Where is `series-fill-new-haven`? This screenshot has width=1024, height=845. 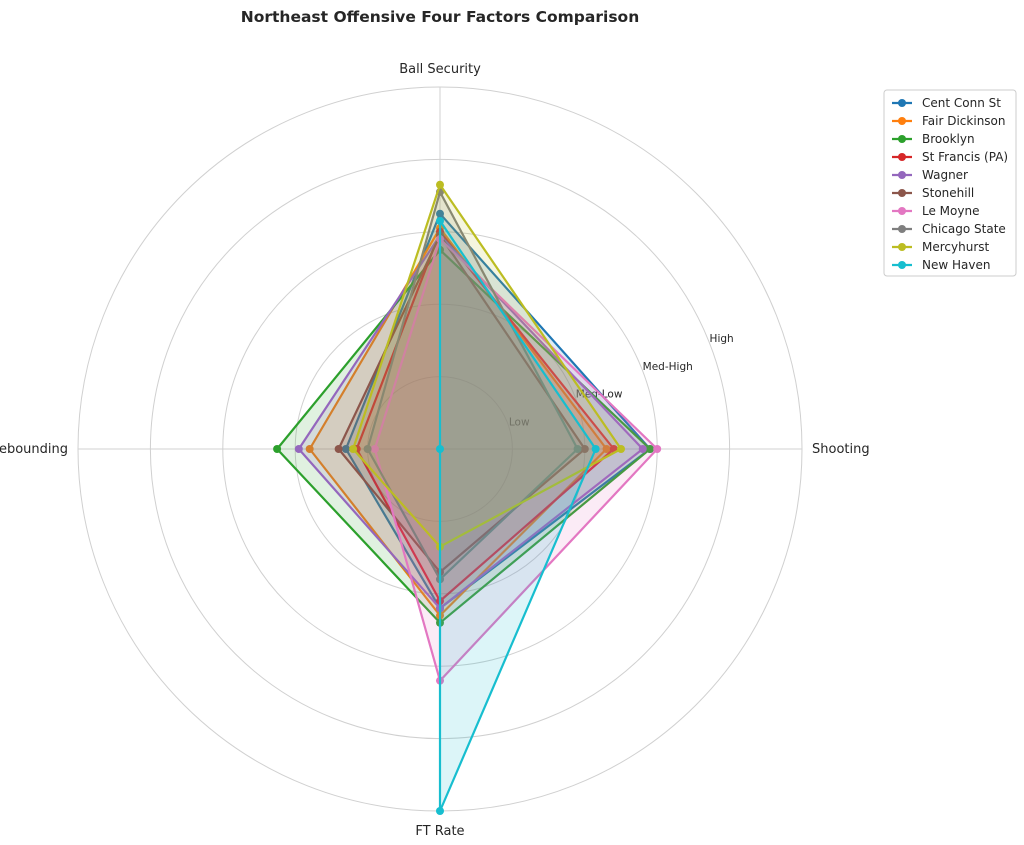 series-fill-new-haven is located at coordinates (518, 515).